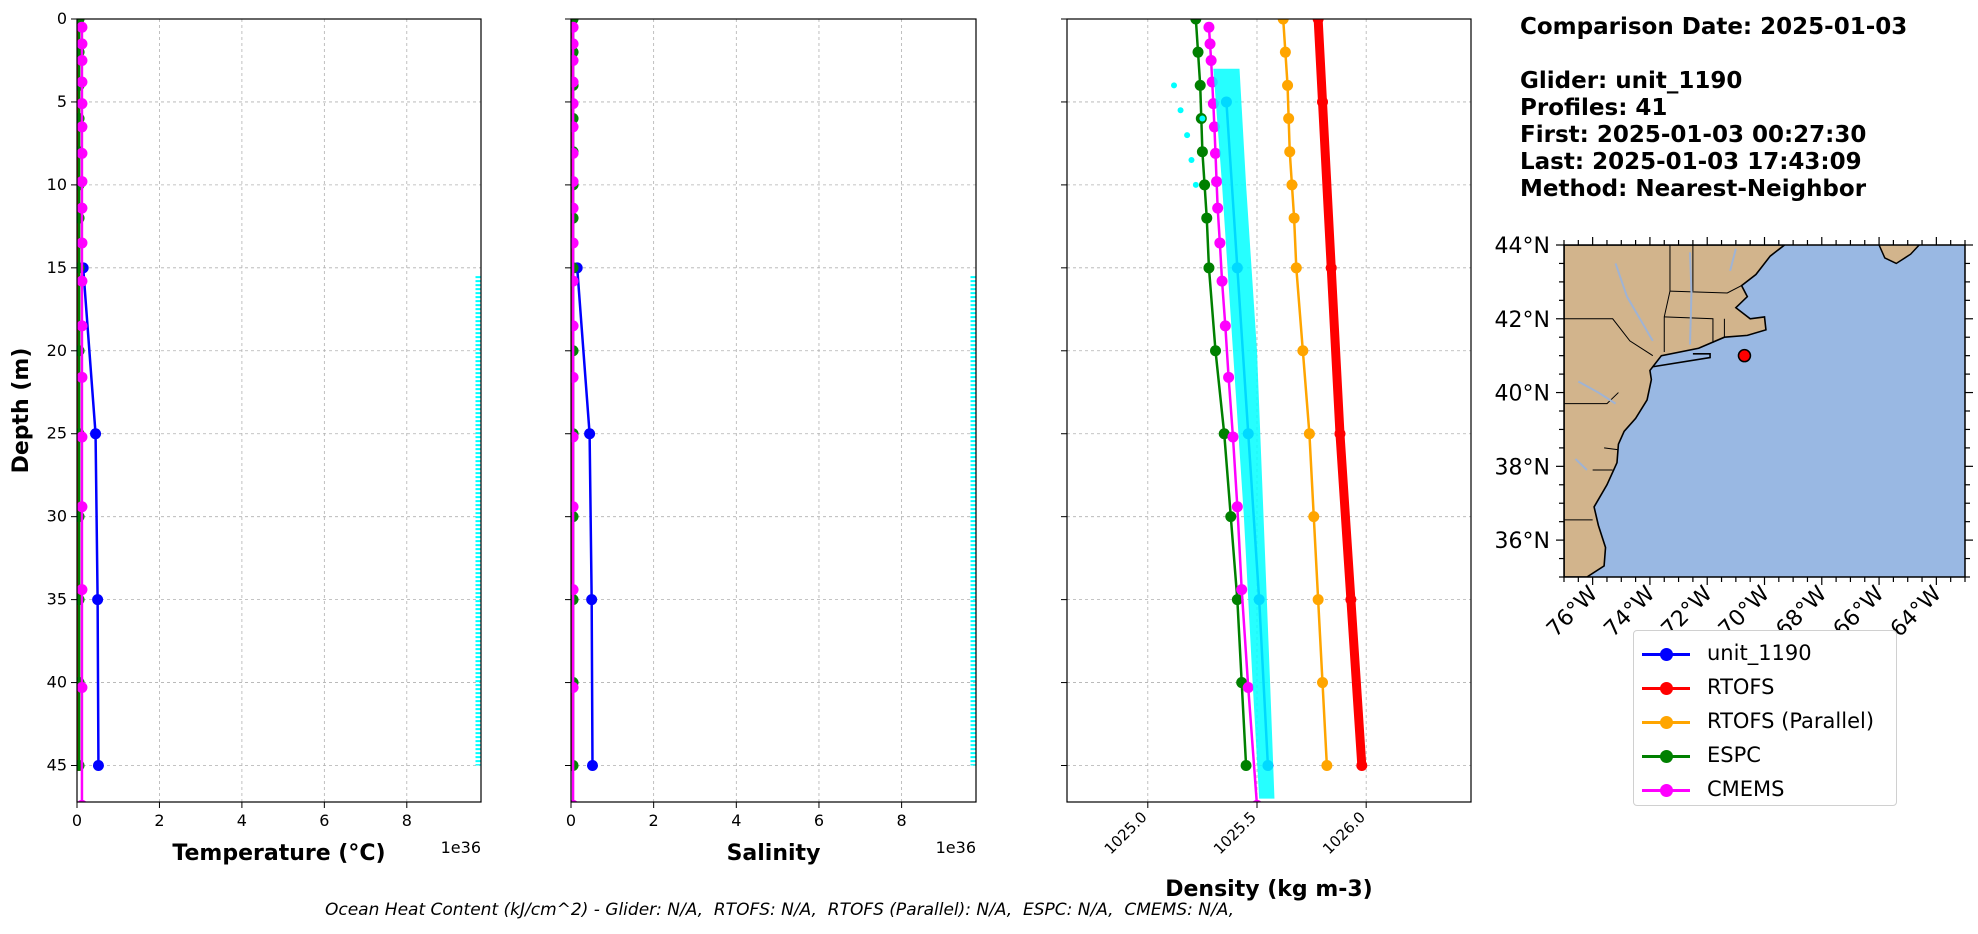 The height and width of the screenshot is (934, 1978). Describe the element at coordinates (324, 820) in the screenshot. I see `x-tick-label: 6` at that location.